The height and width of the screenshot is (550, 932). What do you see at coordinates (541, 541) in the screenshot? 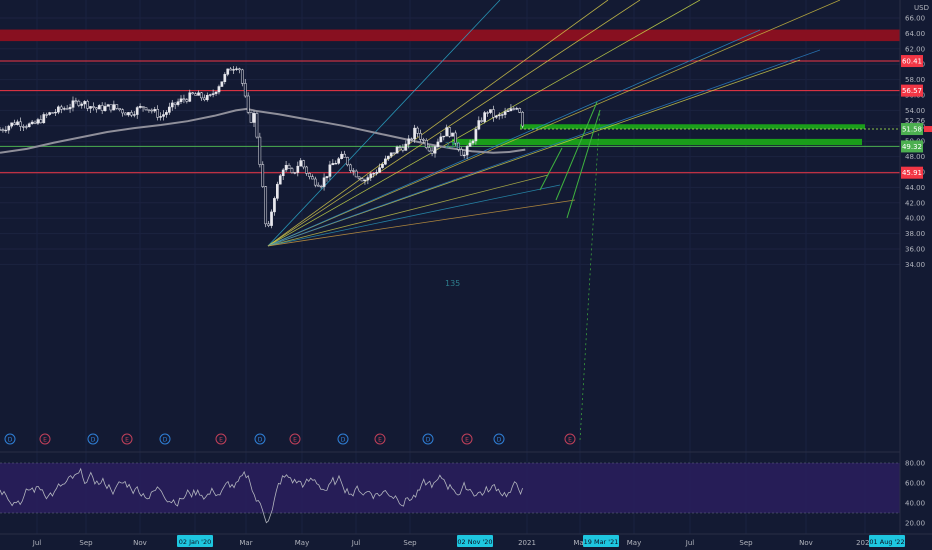
I see `time-highlight-tags: 02 Jan '20 02 Nov '20 19 Mar '21 01 Aug '22` at bounding box center [541, 541].